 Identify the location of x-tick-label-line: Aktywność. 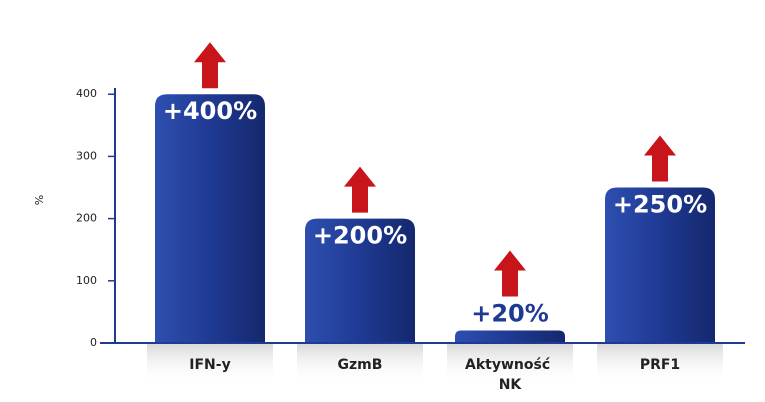
(510, 365).